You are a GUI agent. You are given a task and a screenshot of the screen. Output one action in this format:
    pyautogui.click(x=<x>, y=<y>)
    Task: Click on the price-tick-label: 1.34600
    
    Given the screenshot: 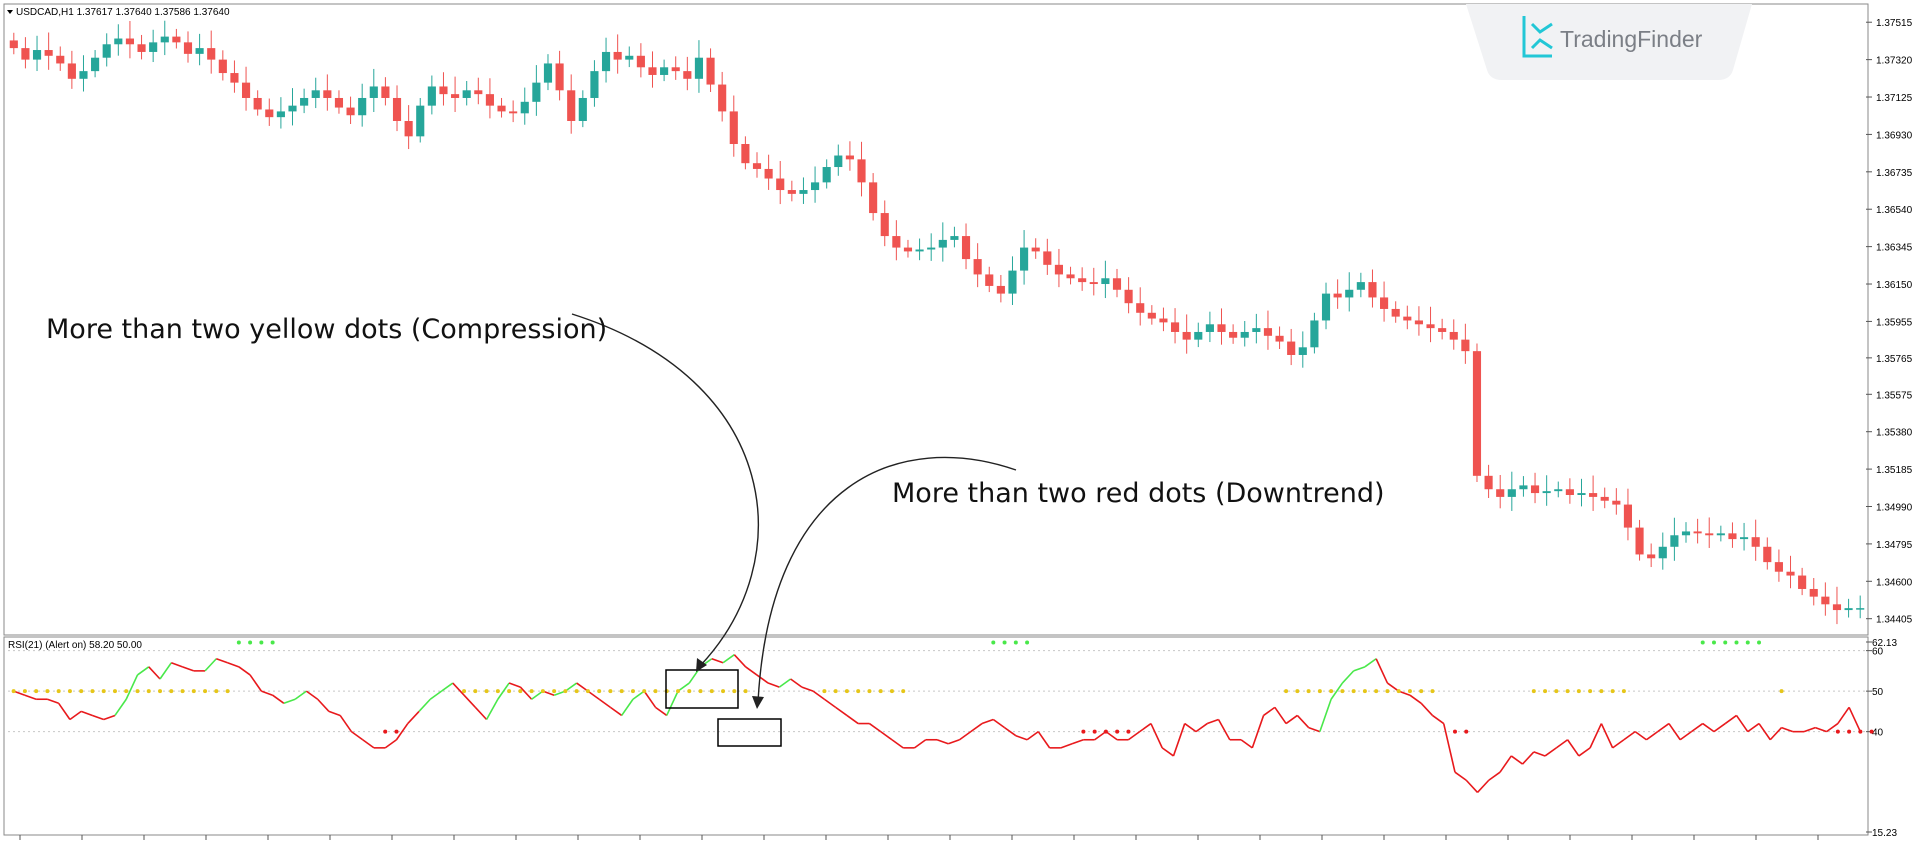 What is the action you would take?
    pyautogui.click(x=1894, y=582)
    